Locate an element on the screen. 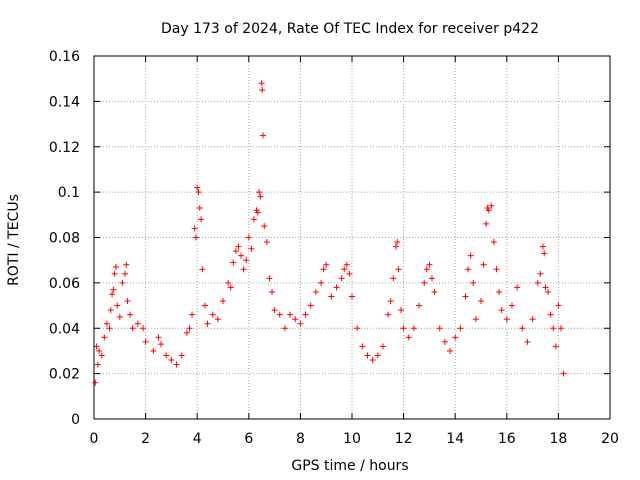 This screenshot has width=640, height=480. x-tick-label: 4 is located at coordinates (197, 439).